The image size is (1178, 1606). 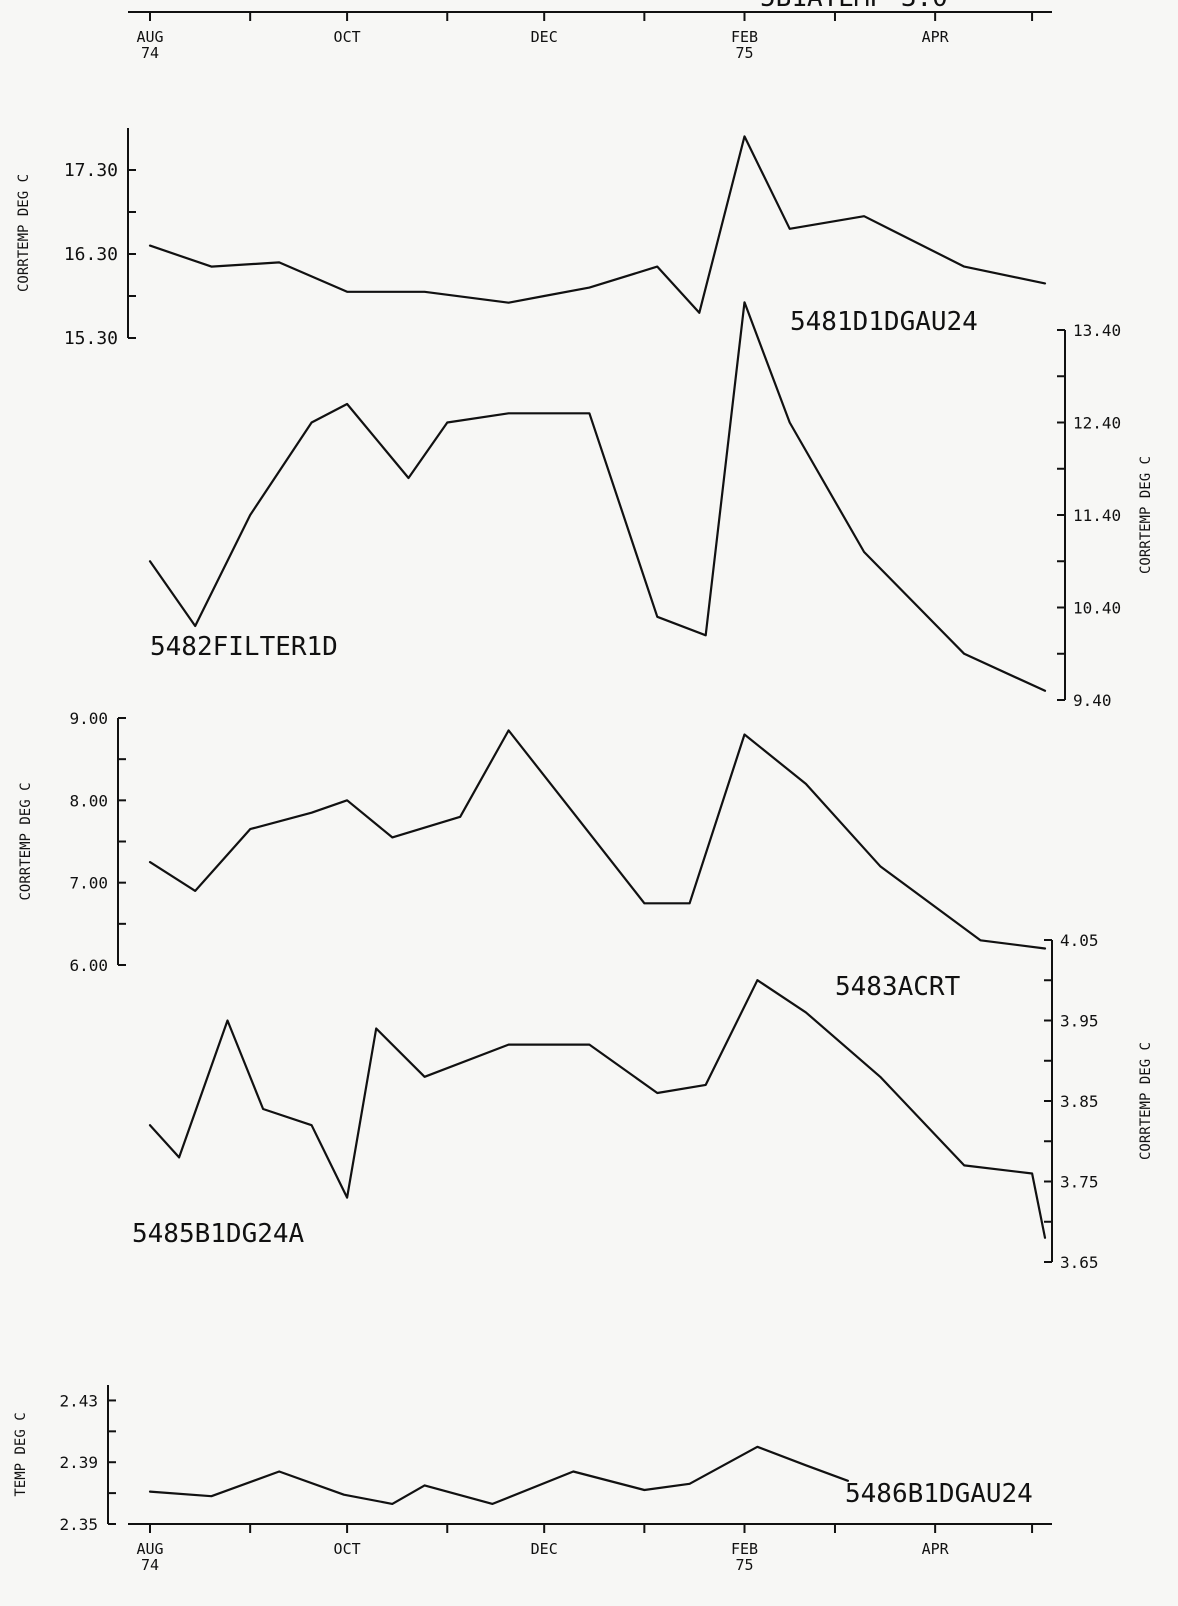 What do you see at coordinates (939, 1494) in the screenshot?
I see `series-name-label: 5486B1DGAU24` at bounding box center [939, 1494].